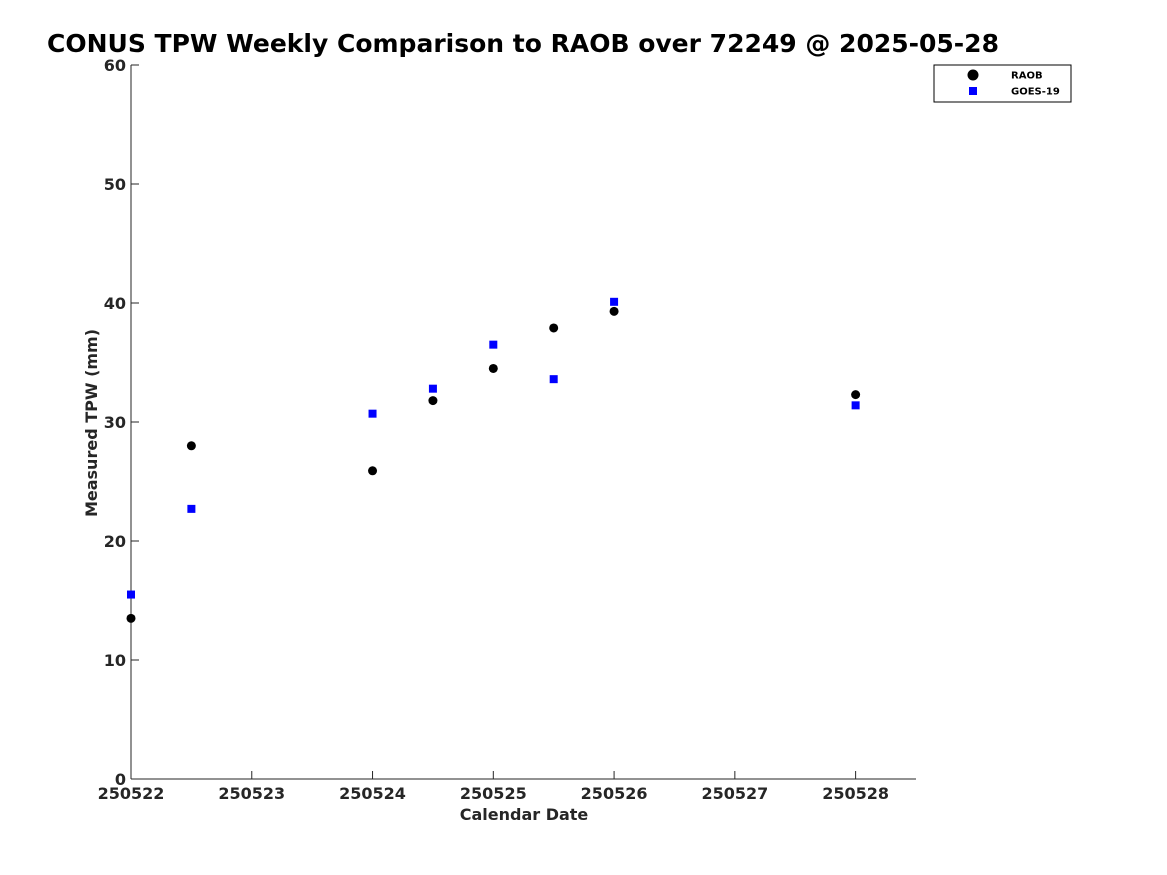 The image size is (1167, 875). Describe the element at coordinates (524, 814) in the screenshot. I see `x-axis-label: Calendar Date` at that location.